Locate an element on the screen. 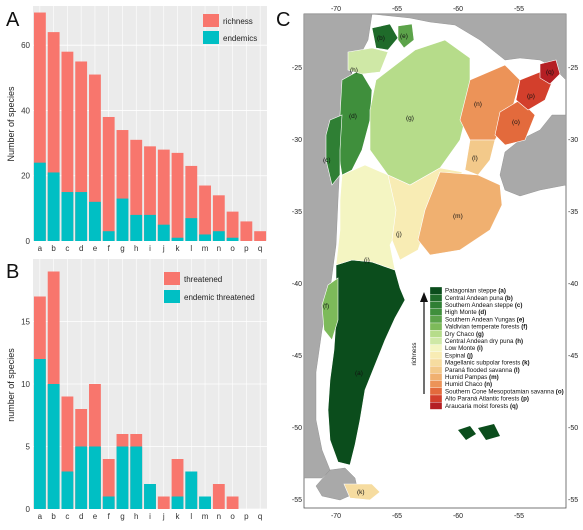 Image resolution: width=583 pixels, height=530 pixels. map-legend-swatch-d is located at coordinates (436, 312).